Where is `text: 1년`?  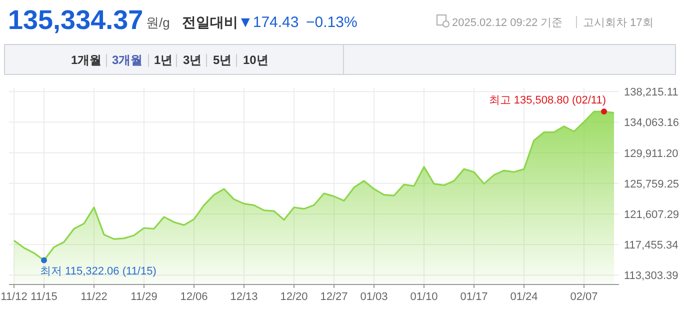
text: 1년 is located at coordinates (163, 60).